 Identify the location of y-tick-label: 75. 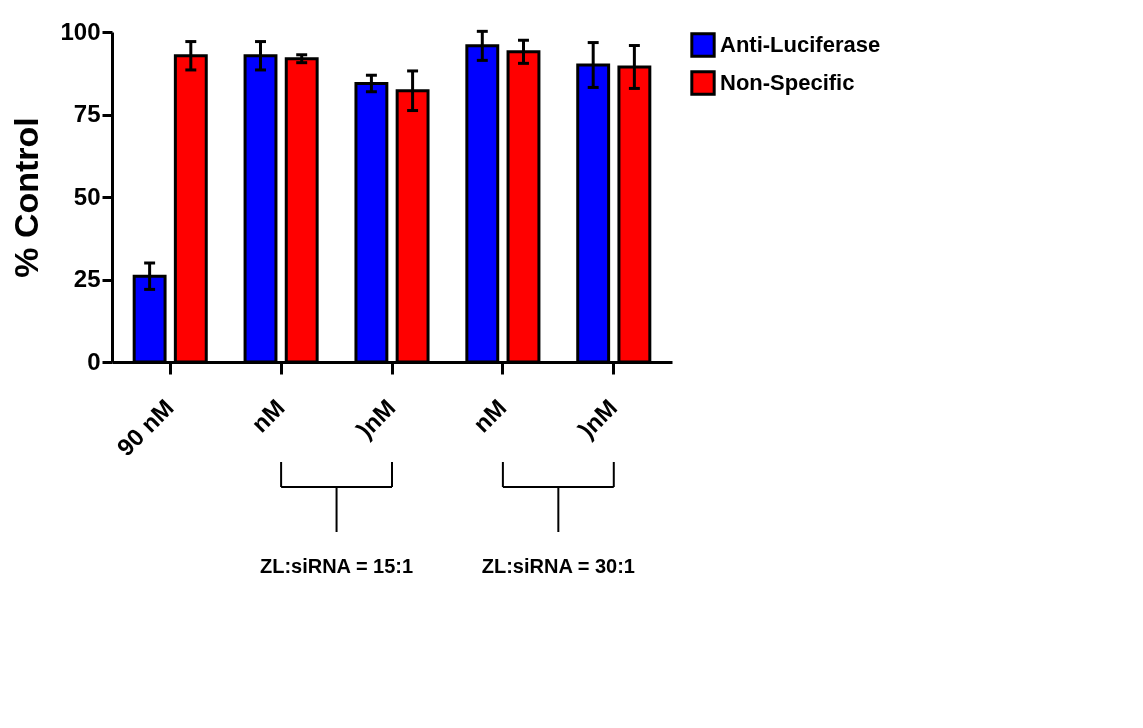
(87, 113).